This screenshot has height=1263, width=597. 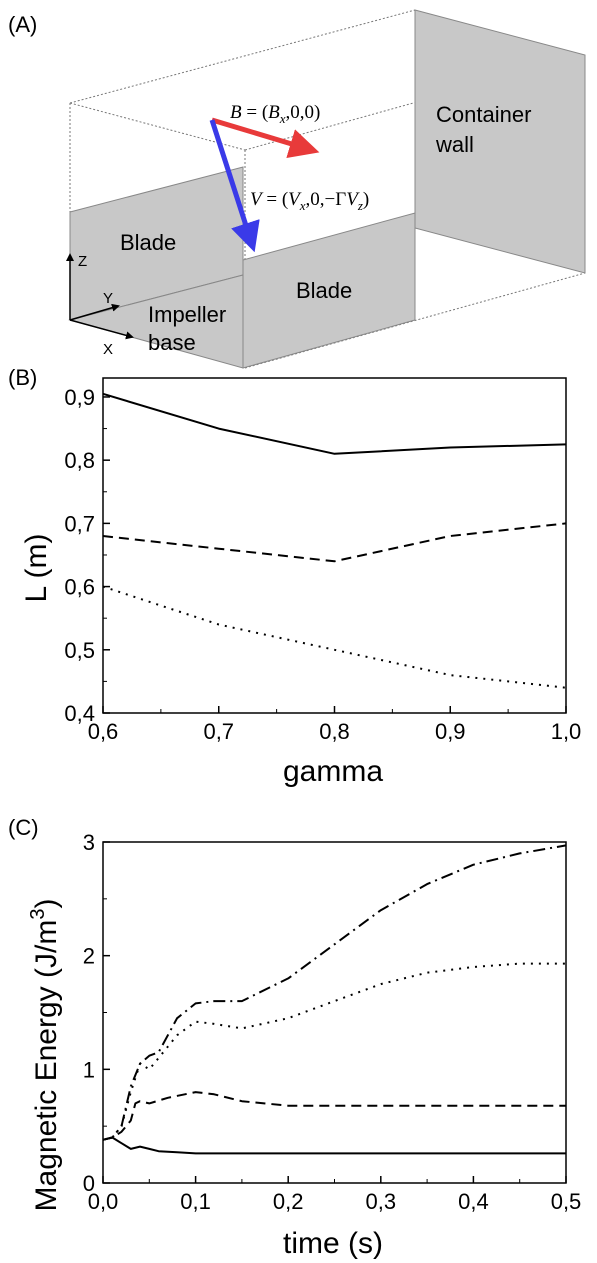 I want to click on x-tick-label: 0,0, so click(x=103, y=1201).